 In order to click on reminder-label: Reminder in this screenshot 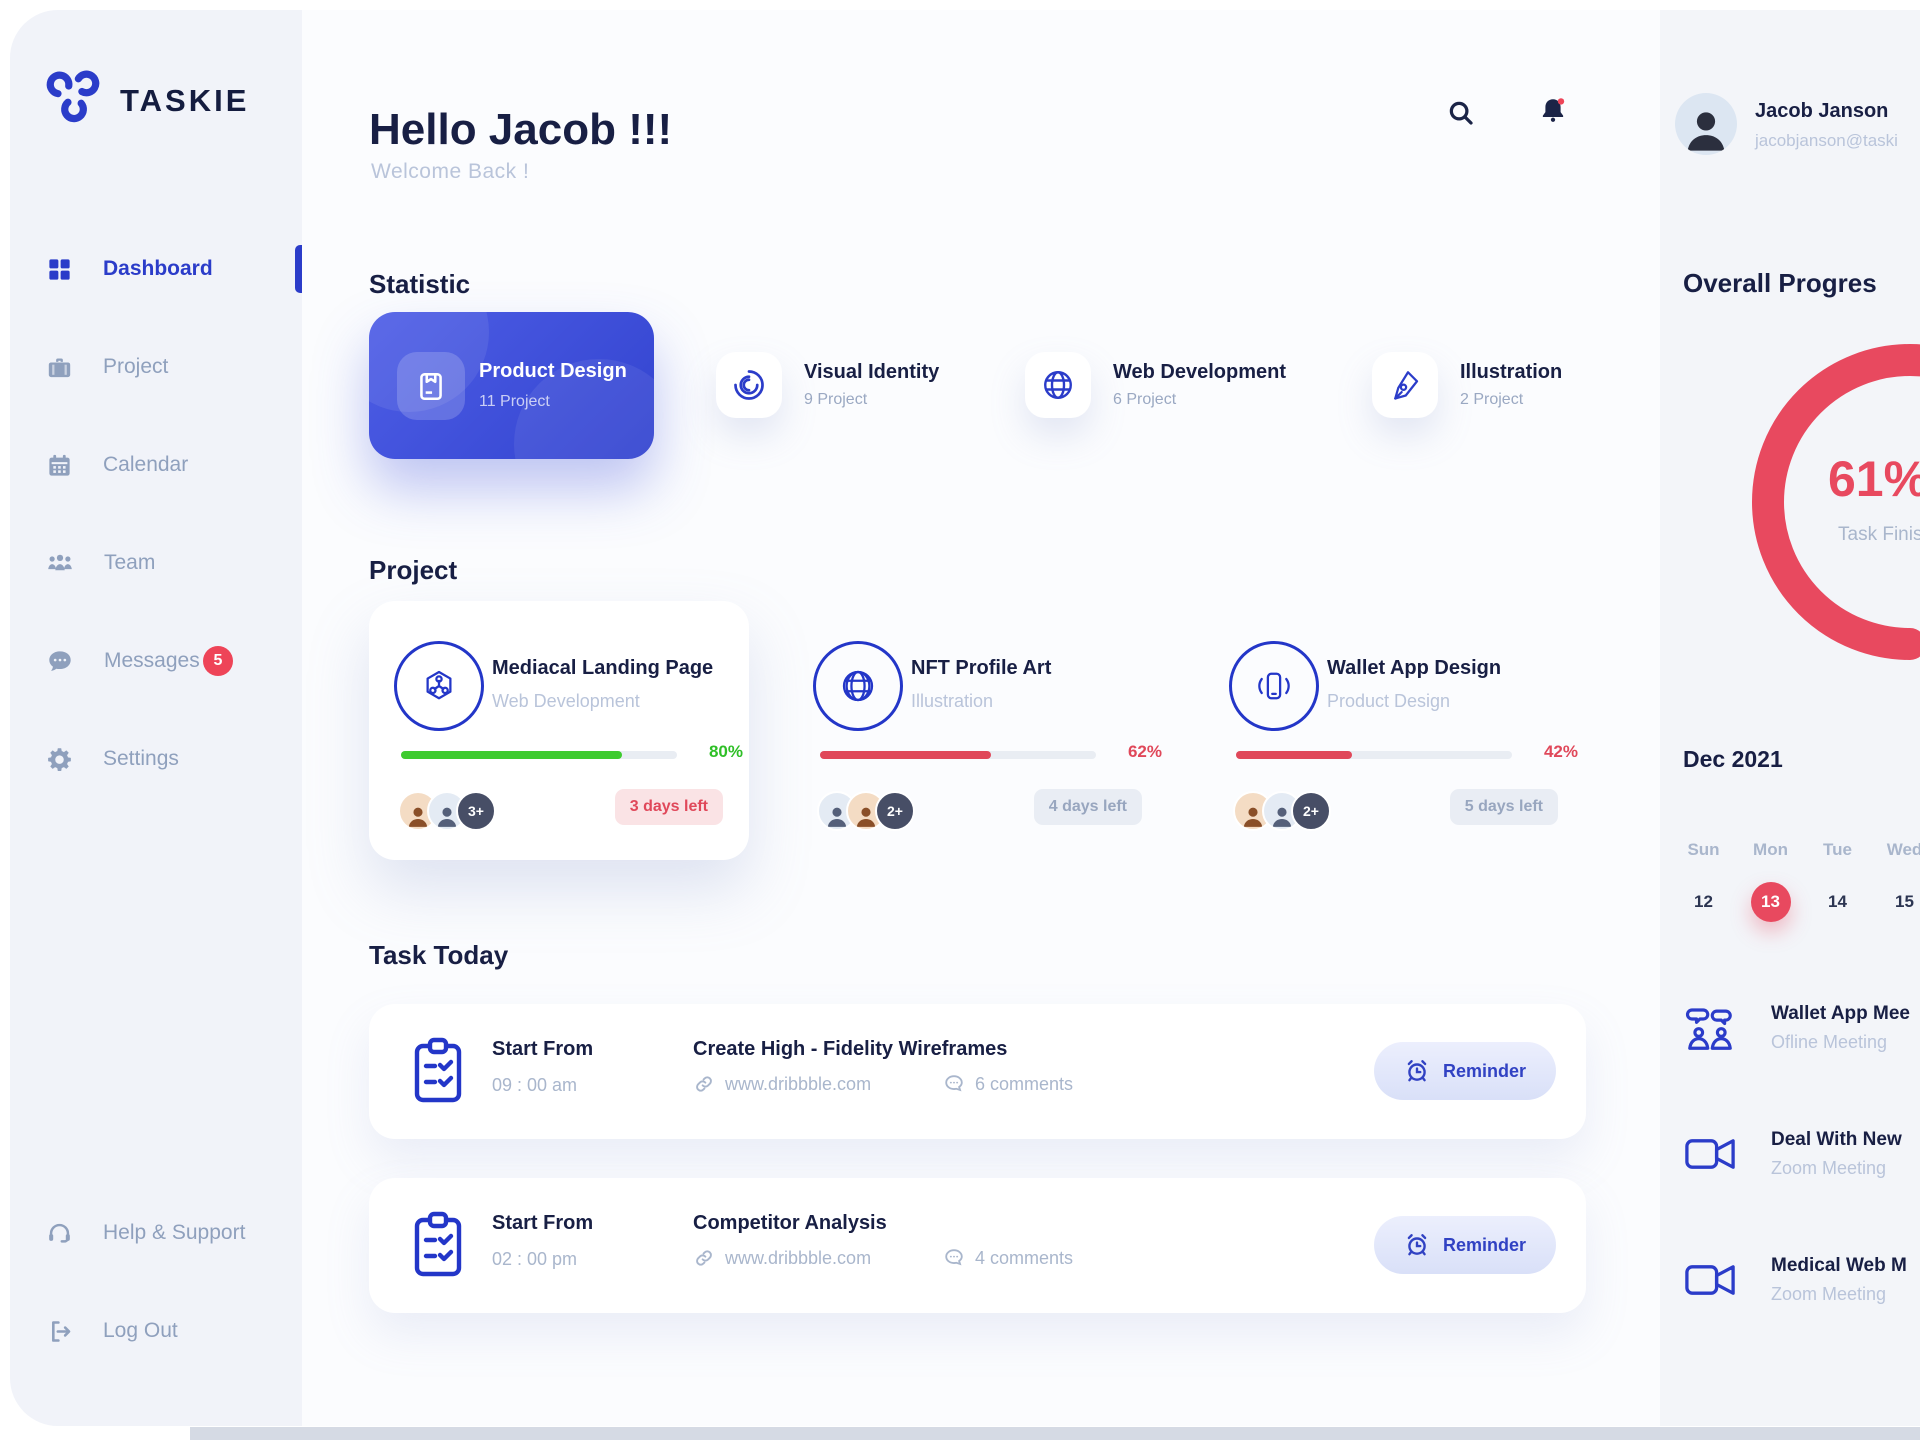, I will do `click(1484, 1070)`.